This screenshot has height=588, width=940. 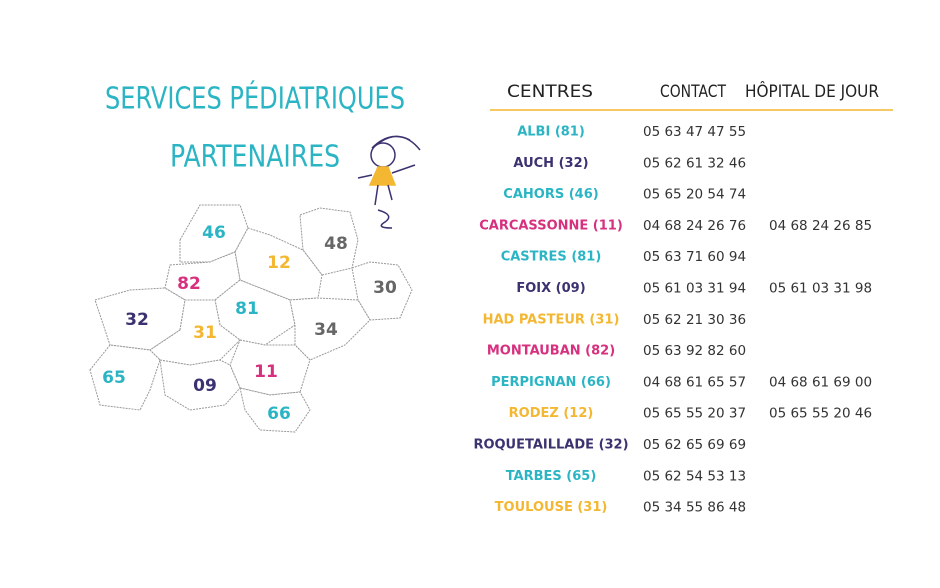 What do you see at coordinates (247, 309) in the screenshot?
I see `department-label: 81` at bounding box center [247, 309].